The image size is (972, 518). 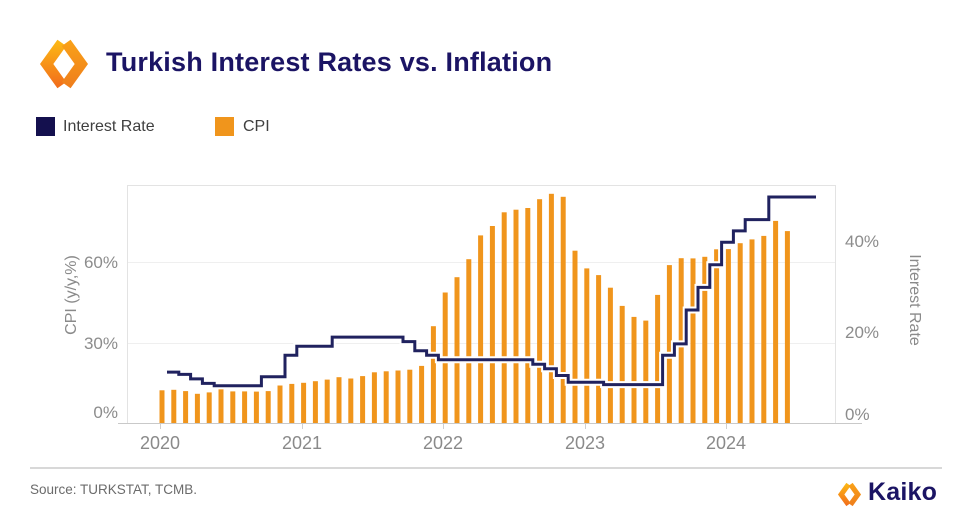 I want to click on x-label-2022: 2022, so click(x=443, y=443).